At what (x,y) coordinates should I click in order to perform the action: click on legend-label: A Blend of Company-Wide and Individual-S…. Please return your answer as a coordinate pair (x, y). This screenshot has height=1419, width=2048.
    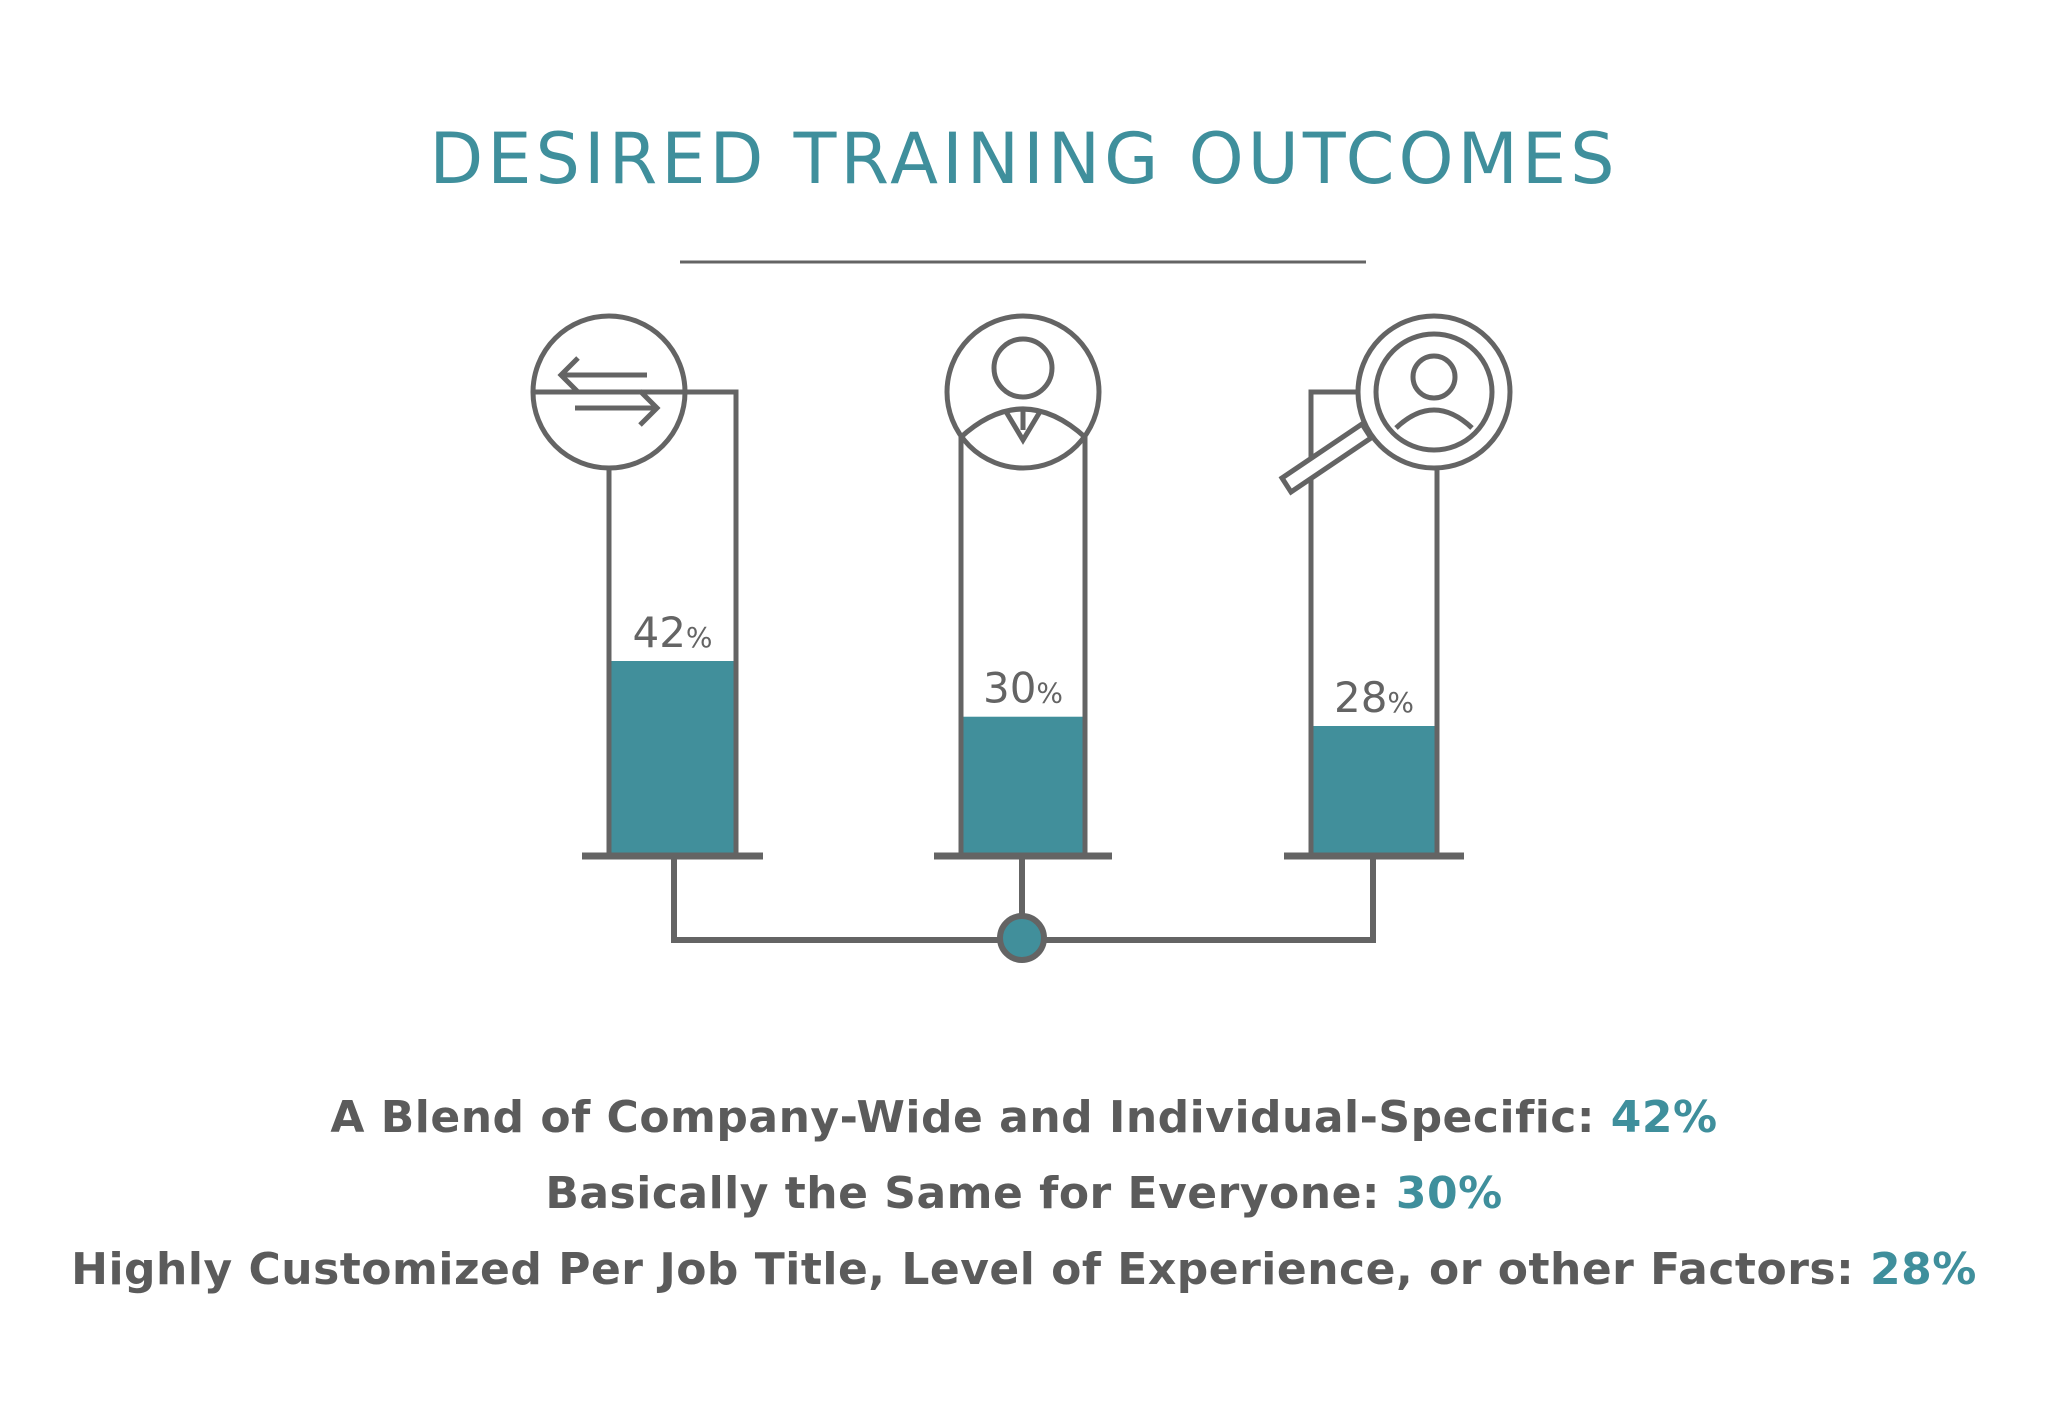
    Looking at the image, I should click on (962, 1117).